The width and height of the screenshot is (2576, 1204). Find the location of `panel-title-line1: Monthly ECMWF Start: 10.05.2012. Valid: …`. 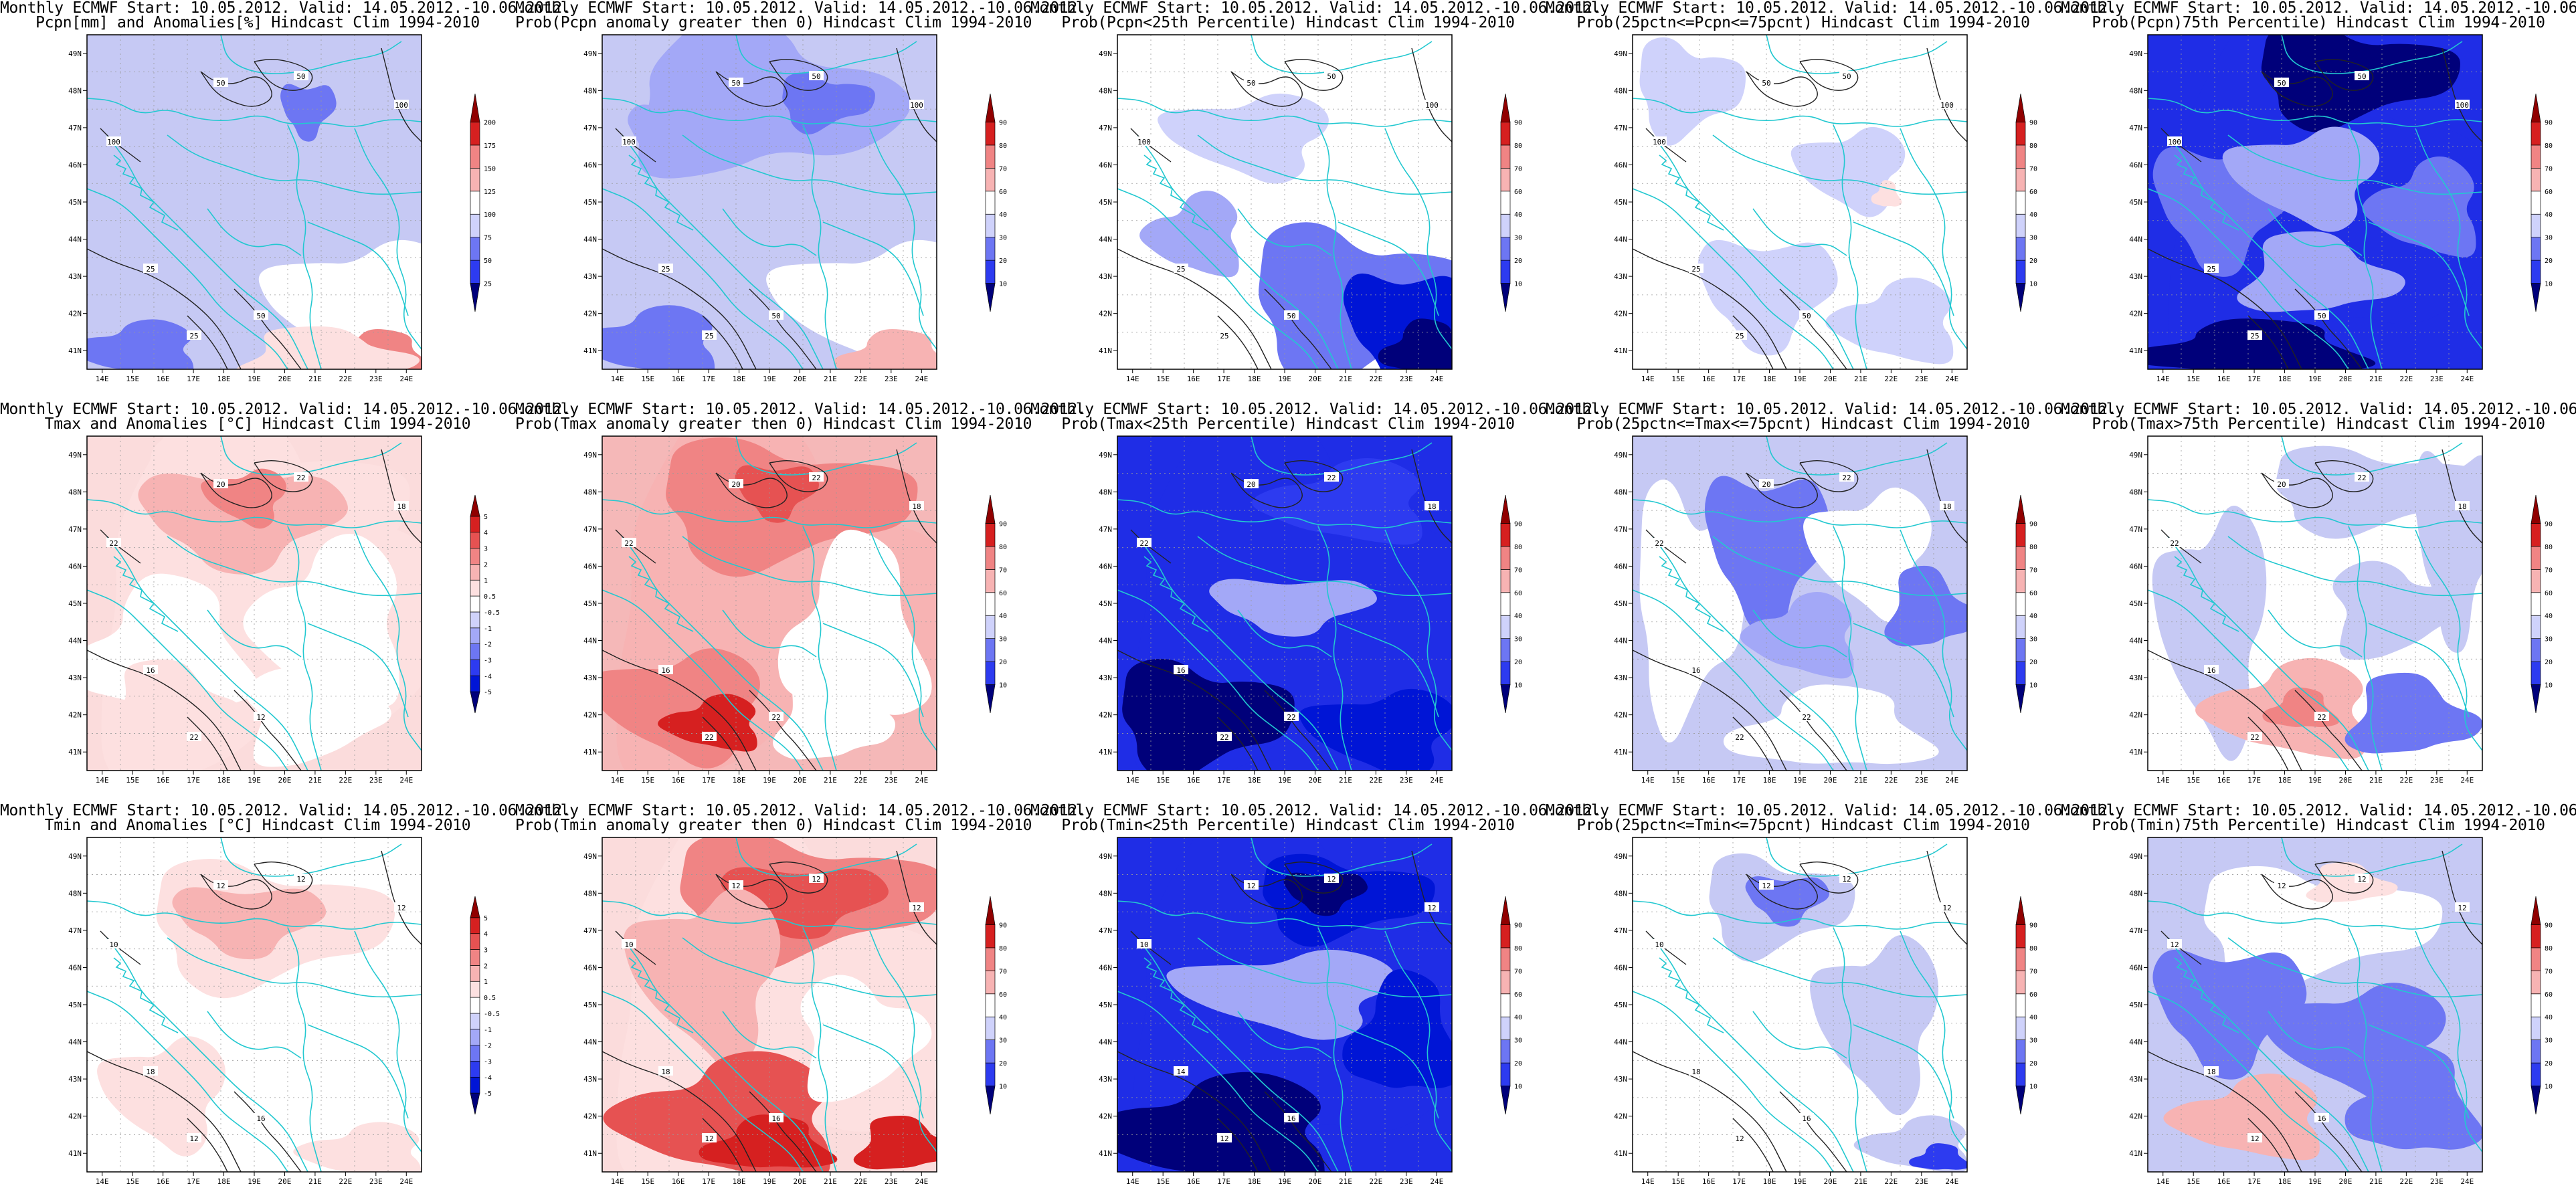

panel-title-line1: Monthly ECMWF Start: 10.05.2012. Valid: … is located at coordinates (801, 8).